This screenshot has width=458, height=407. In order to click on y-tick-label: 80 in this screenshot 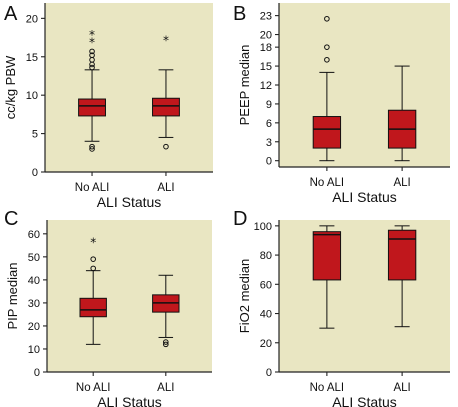, I will do `click(266, 256)`.